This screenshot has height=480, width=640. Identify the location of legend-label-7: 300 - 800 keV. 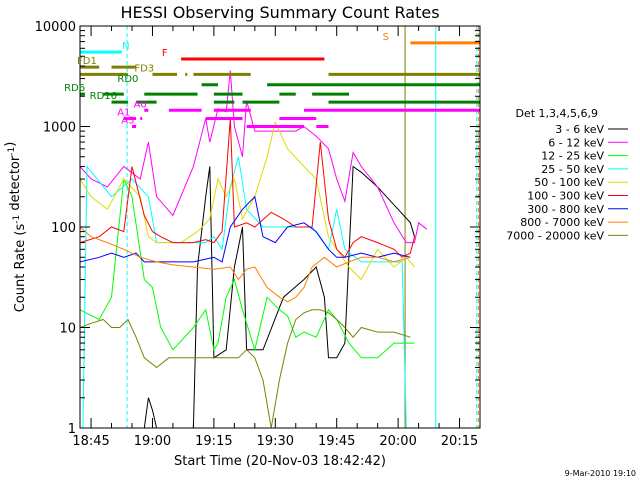
(565, 209).